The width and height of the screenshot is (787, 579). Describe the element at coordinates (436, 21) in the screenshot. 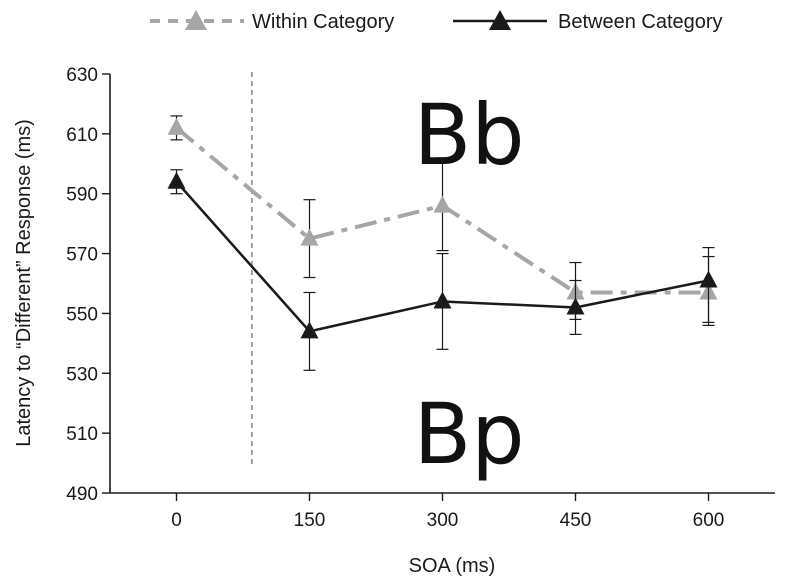

I see `legend: Within Category Between Category` at that location.